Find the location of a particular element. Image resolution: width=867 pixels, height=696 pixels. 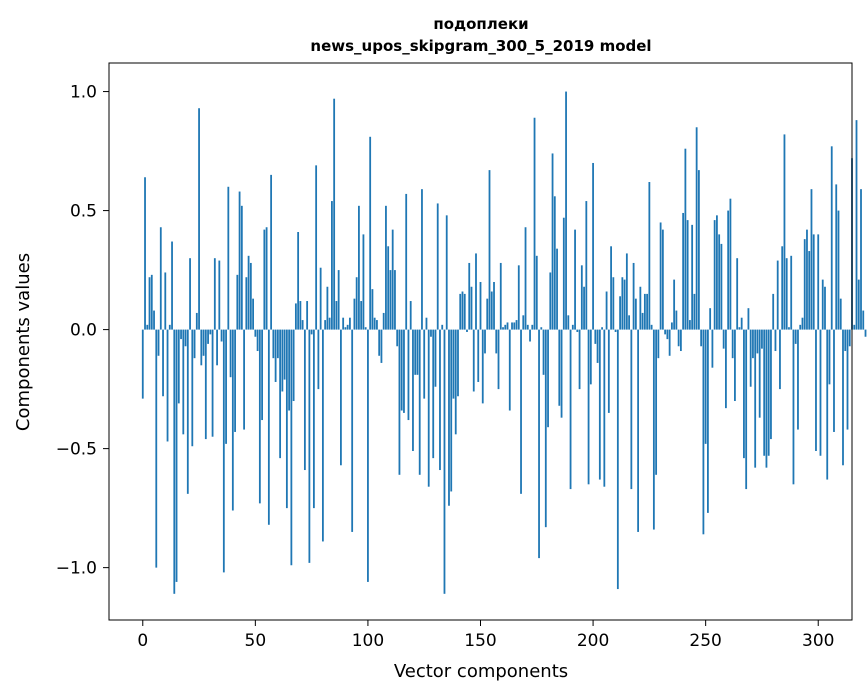

y-tick-label: 1.0 is located at coordinates (83, 93).